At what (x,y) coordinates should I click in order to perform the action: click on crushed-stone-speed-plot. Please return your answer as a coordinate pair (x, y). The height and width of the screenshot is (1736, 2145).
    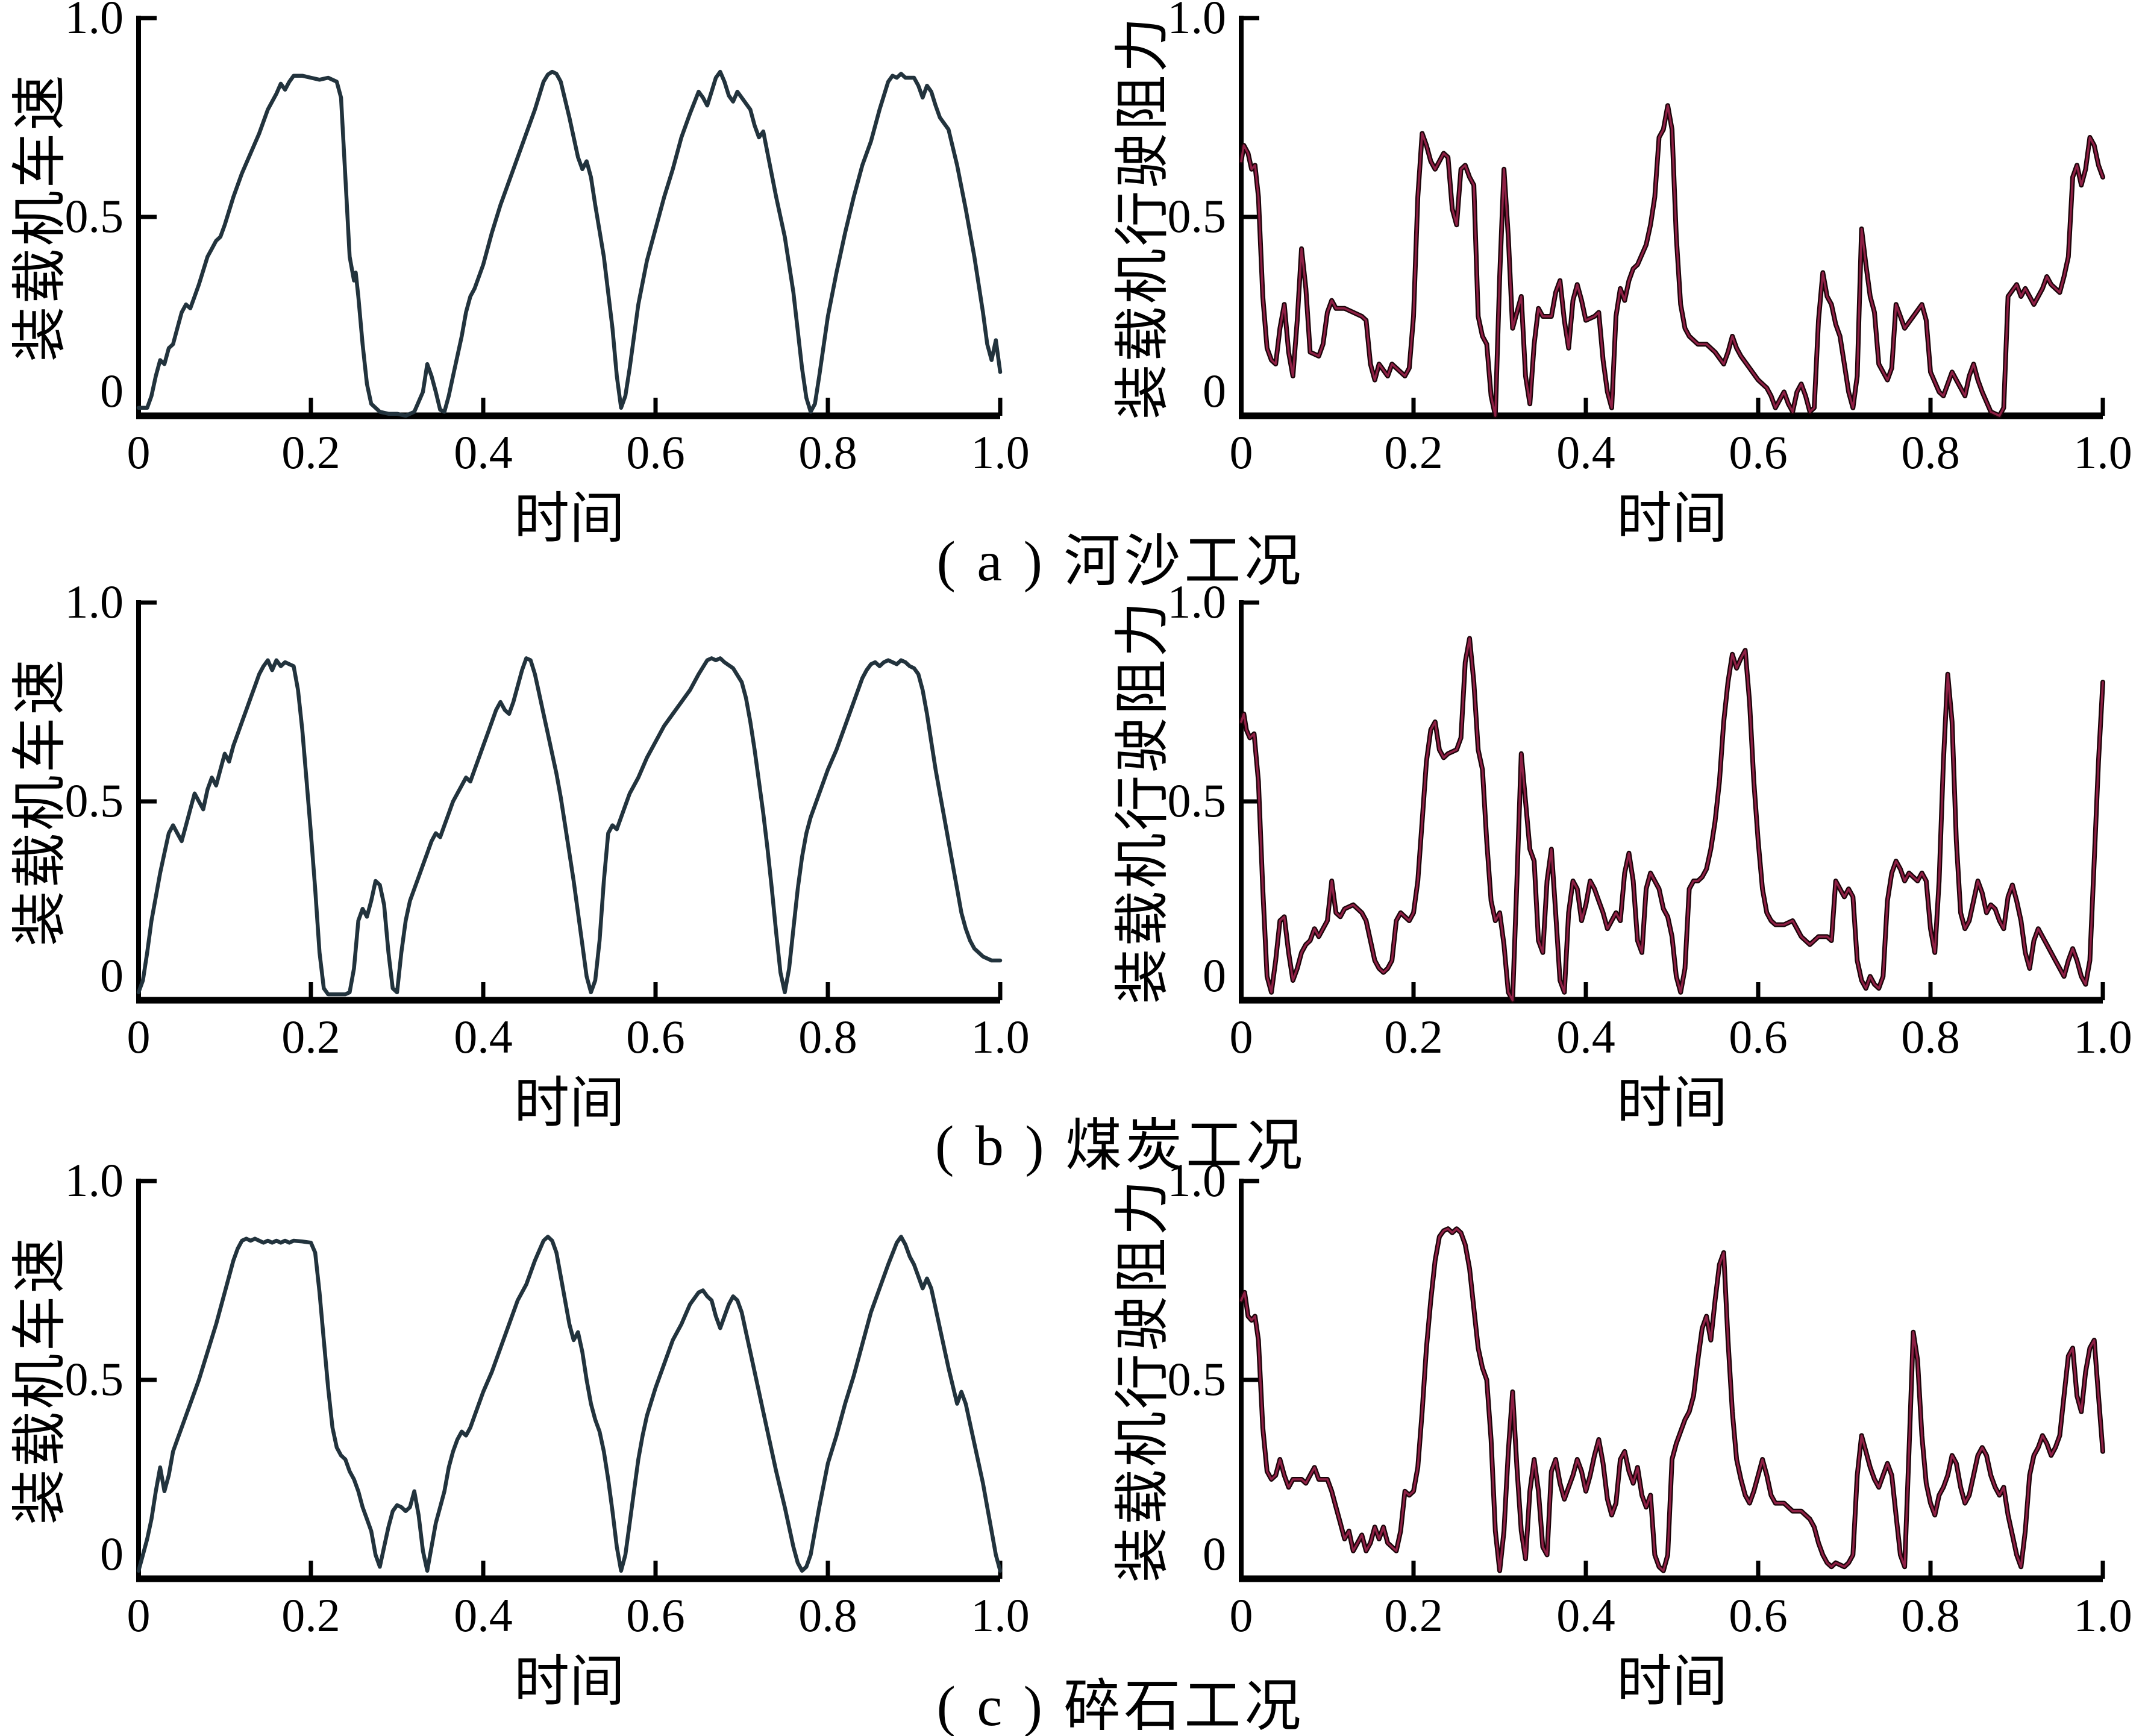
    Looking at the image, I should click on (569, 1380).